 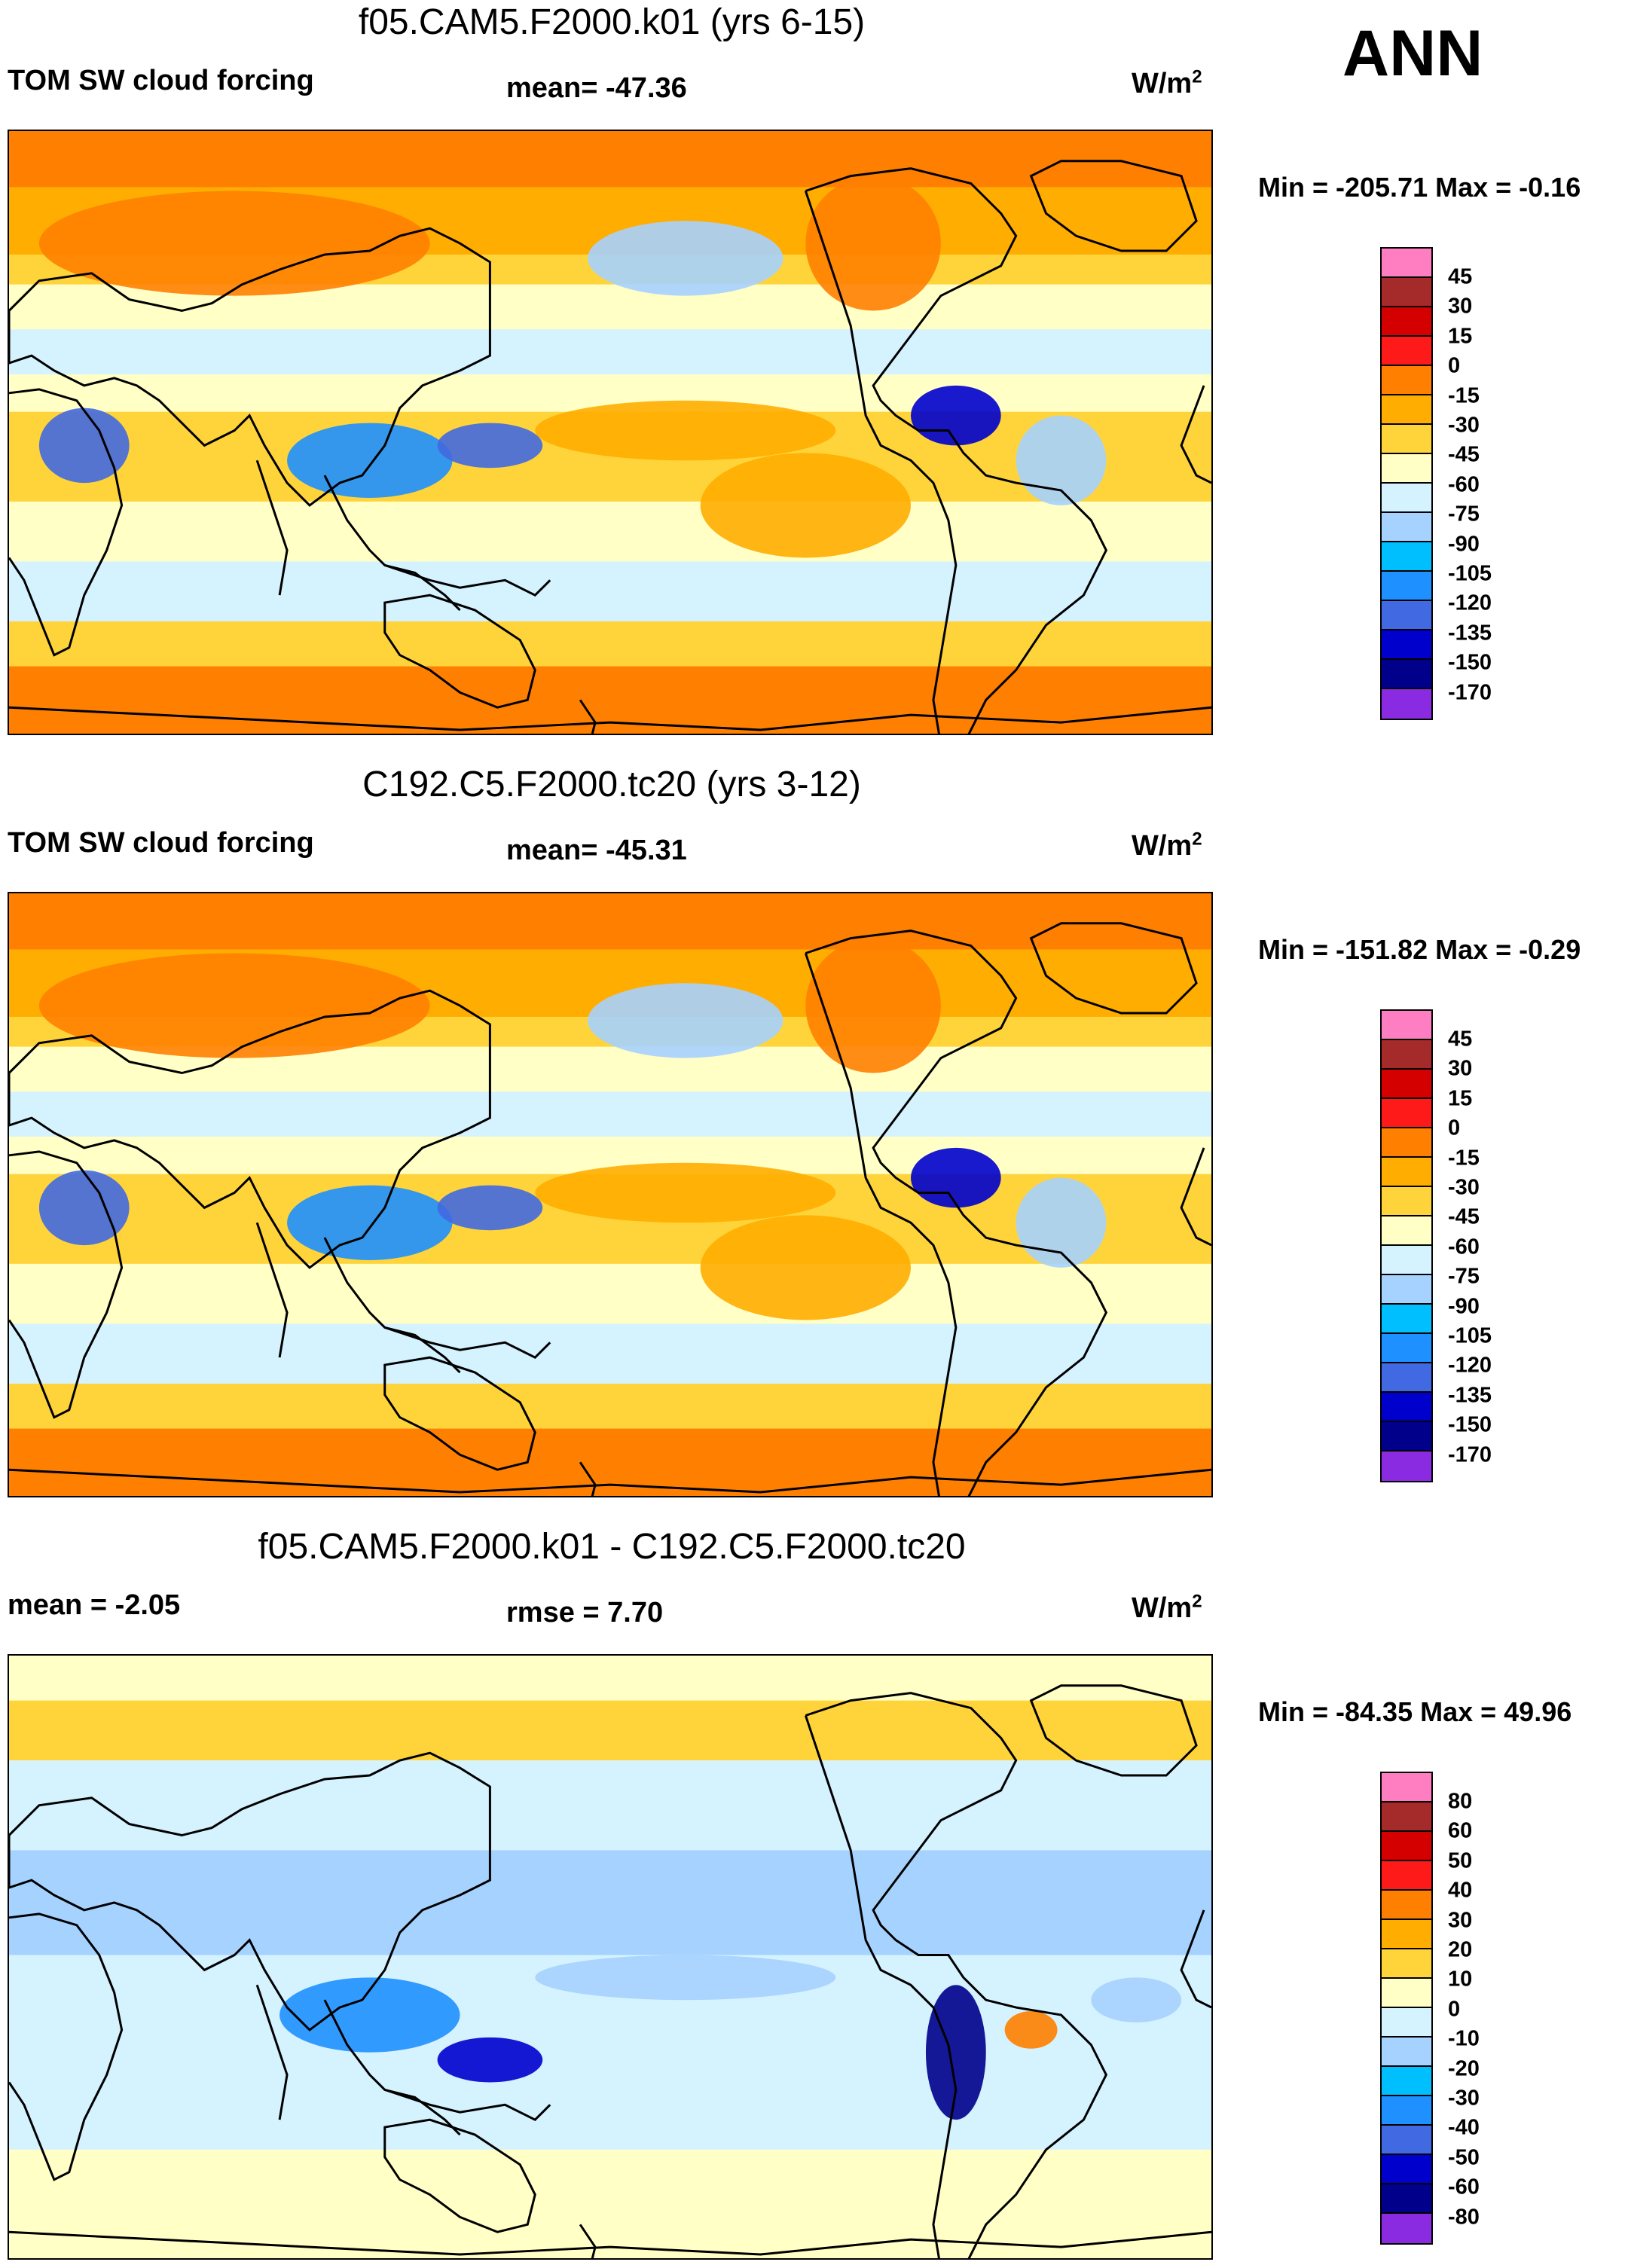 What do you see at coordinates (585, 1613) in the screenshot?
I see `panel-center-label: rmse = 7.70` at bounding box center [585, 1613].